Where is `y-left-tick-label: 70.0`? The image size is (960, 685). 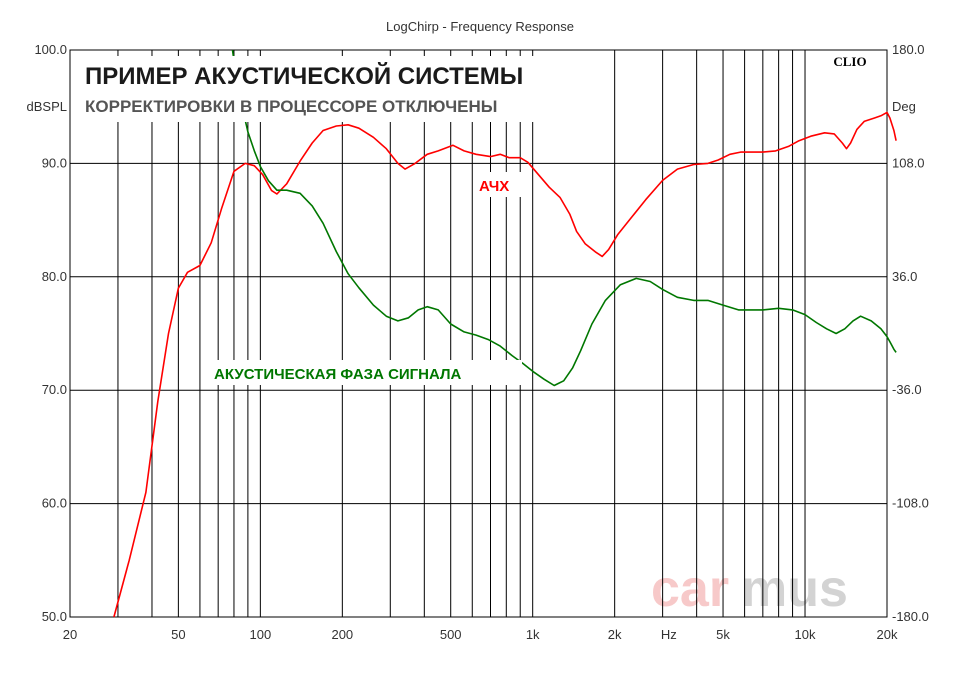 y-left-tick-label: 70.0 is located at coordinates (54, 389).